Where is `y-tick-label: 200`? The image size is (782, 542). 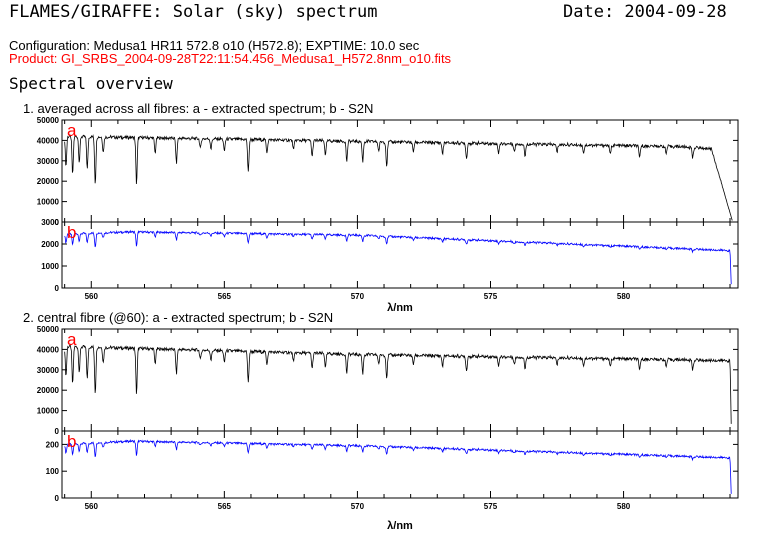
y-tick-label: 200 is located at coordinates (53, 444).